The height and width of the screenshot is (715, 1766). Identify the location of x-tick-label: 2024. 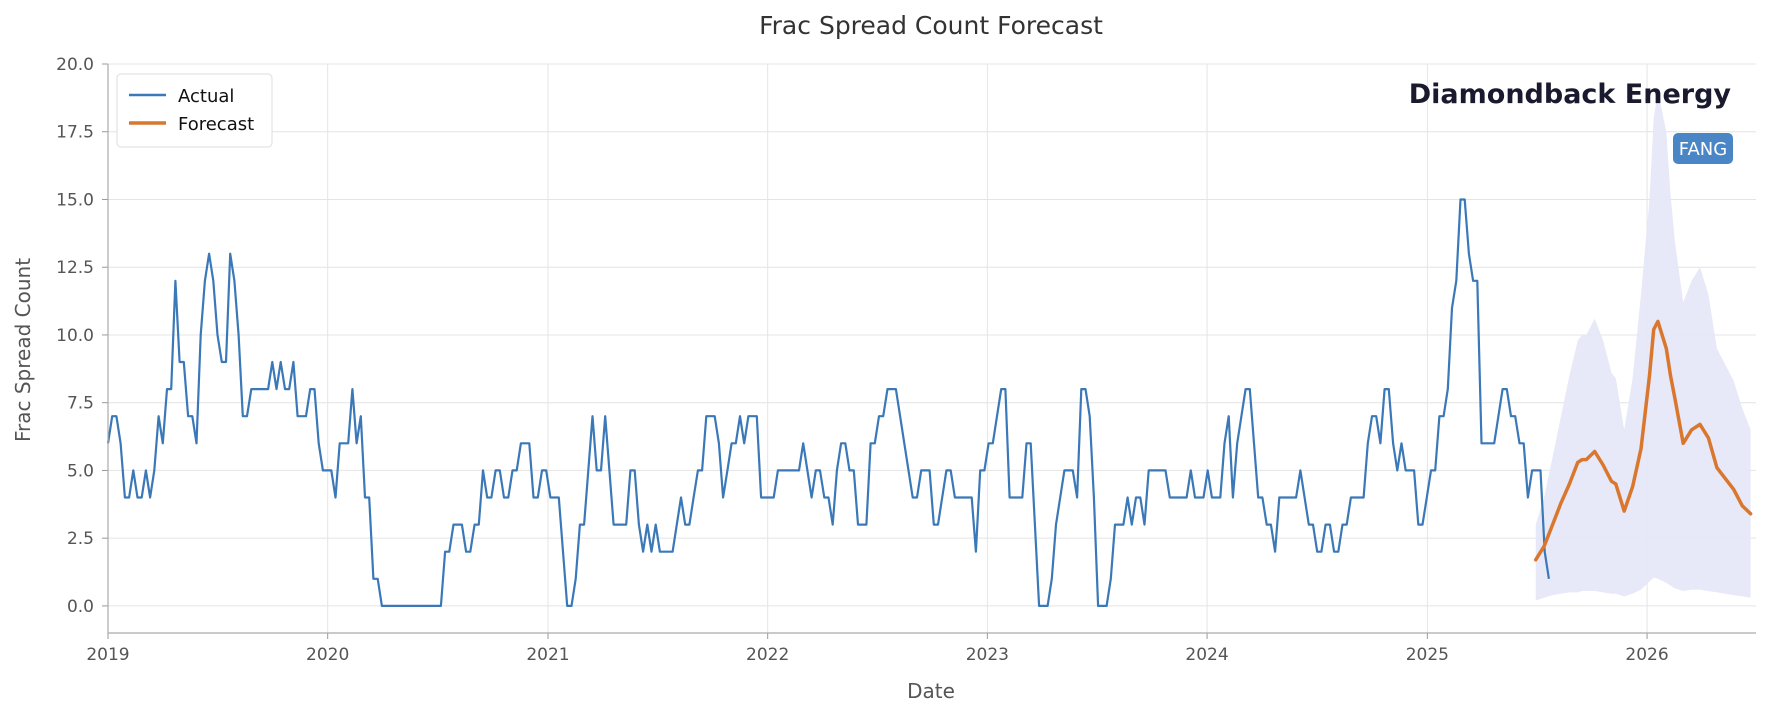
(1206, 655).